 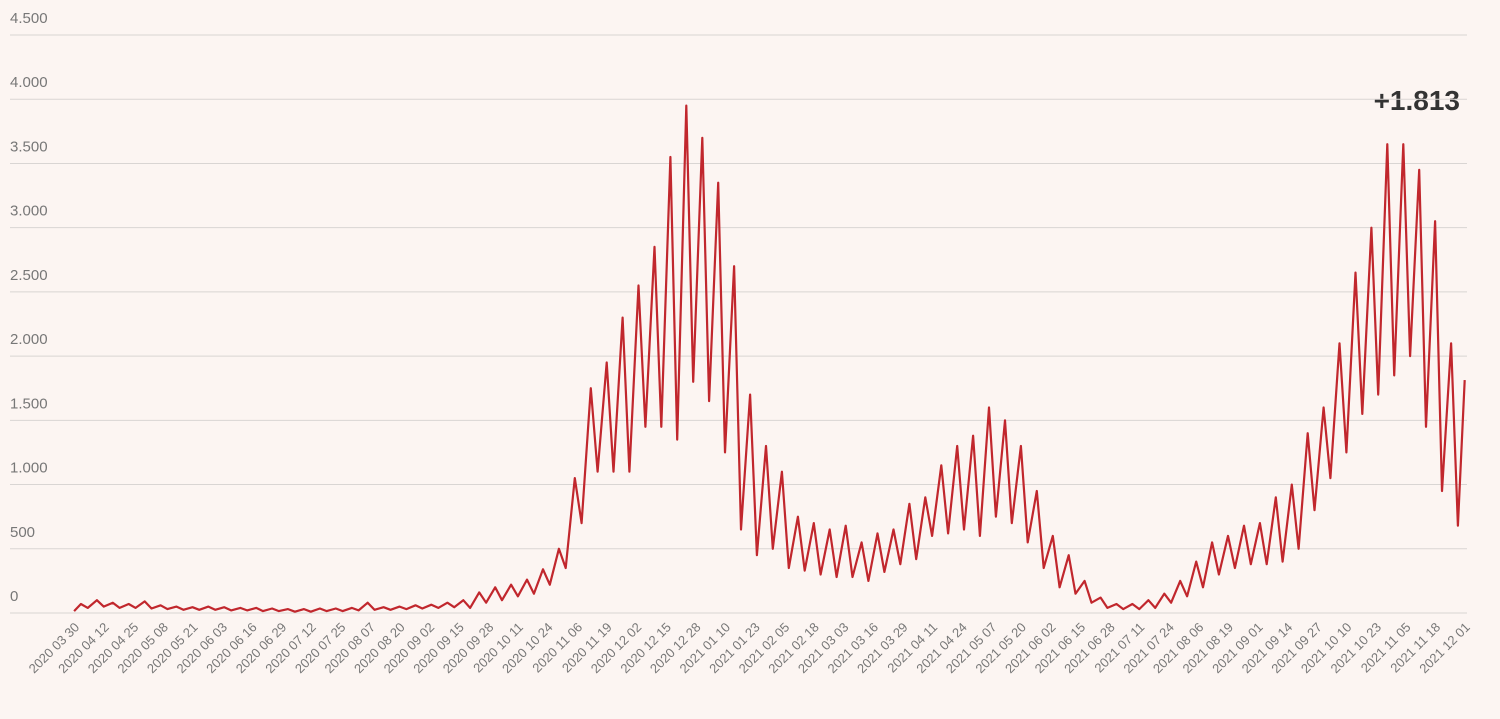 I want to click on y-tick-label: 4.000, so click(x=29, y=82).